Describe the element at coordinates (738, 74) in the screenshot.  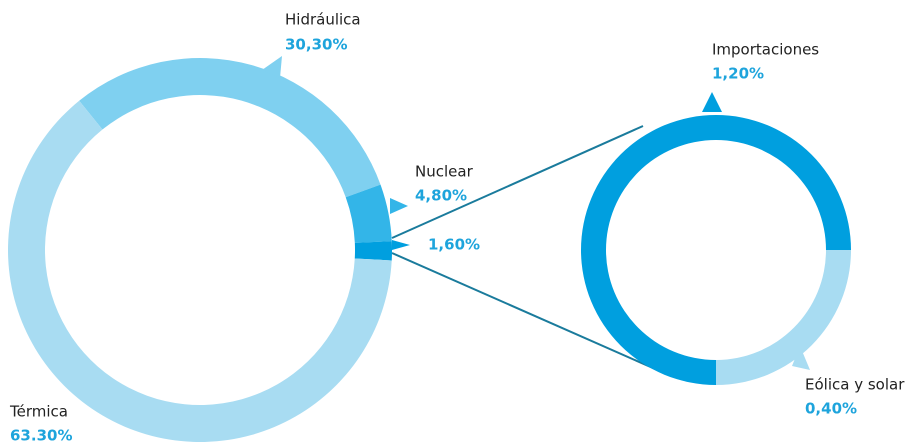
I see `value-label: 1,20%` at that location.